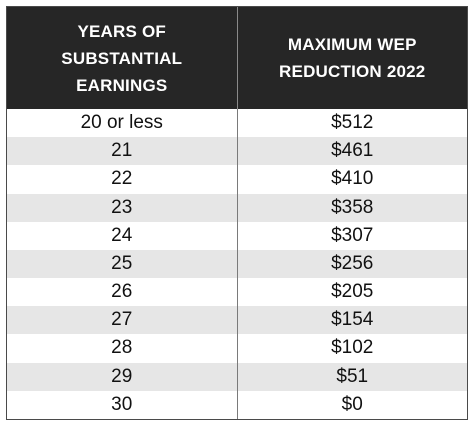 The image size is (474, 426). What do you see at coordinates (352, 58) in the screenshot?
I see `header-maximum-wep-reduction: MAXIMUM WEP REDUCTION 2022` at bounding box center [352, 58].